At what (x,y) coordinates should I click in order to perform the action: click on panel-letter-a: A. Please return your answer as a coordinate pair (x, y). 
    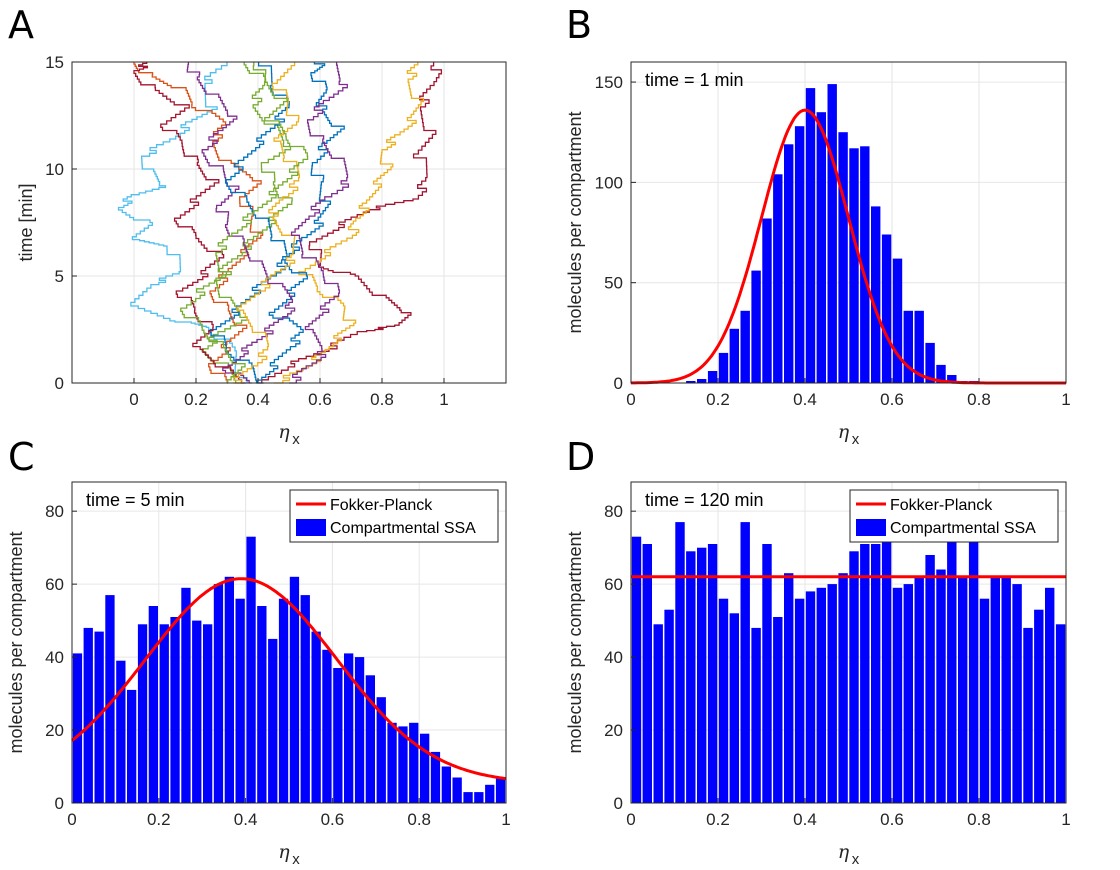
    Looking at the image, I should click on (21, 25).